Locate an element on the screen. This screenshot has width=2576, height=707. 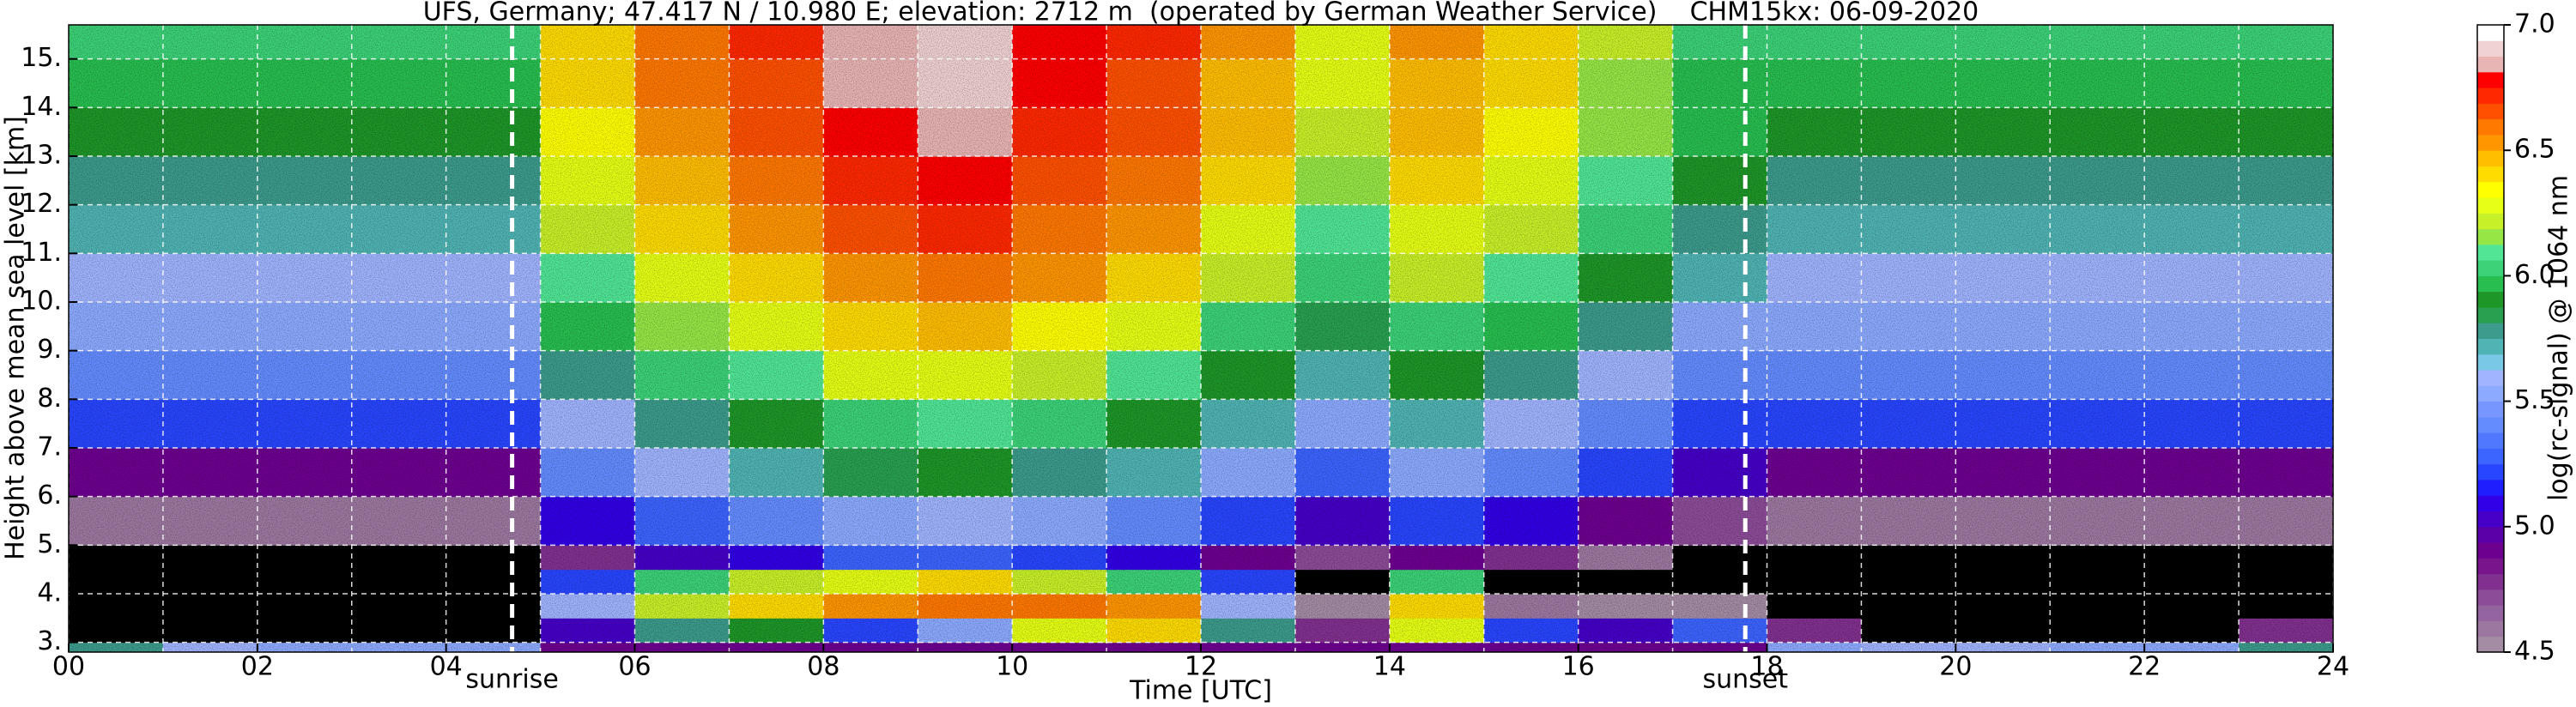
x-tick-label: 08 is located at coordinates (823, 667).